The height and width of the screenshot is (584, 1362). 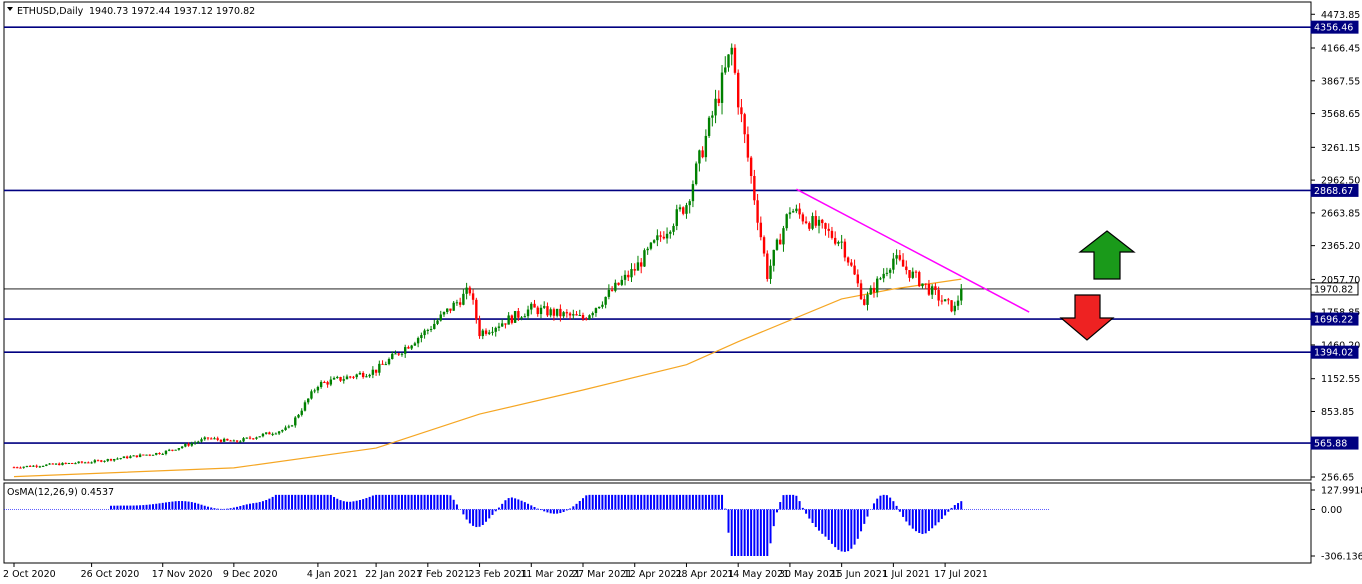 What do you see at coordinates (1340, 81) in the screenshot?
I see `price-tick-label: 3867.55` at bounding box center [1340, 81].